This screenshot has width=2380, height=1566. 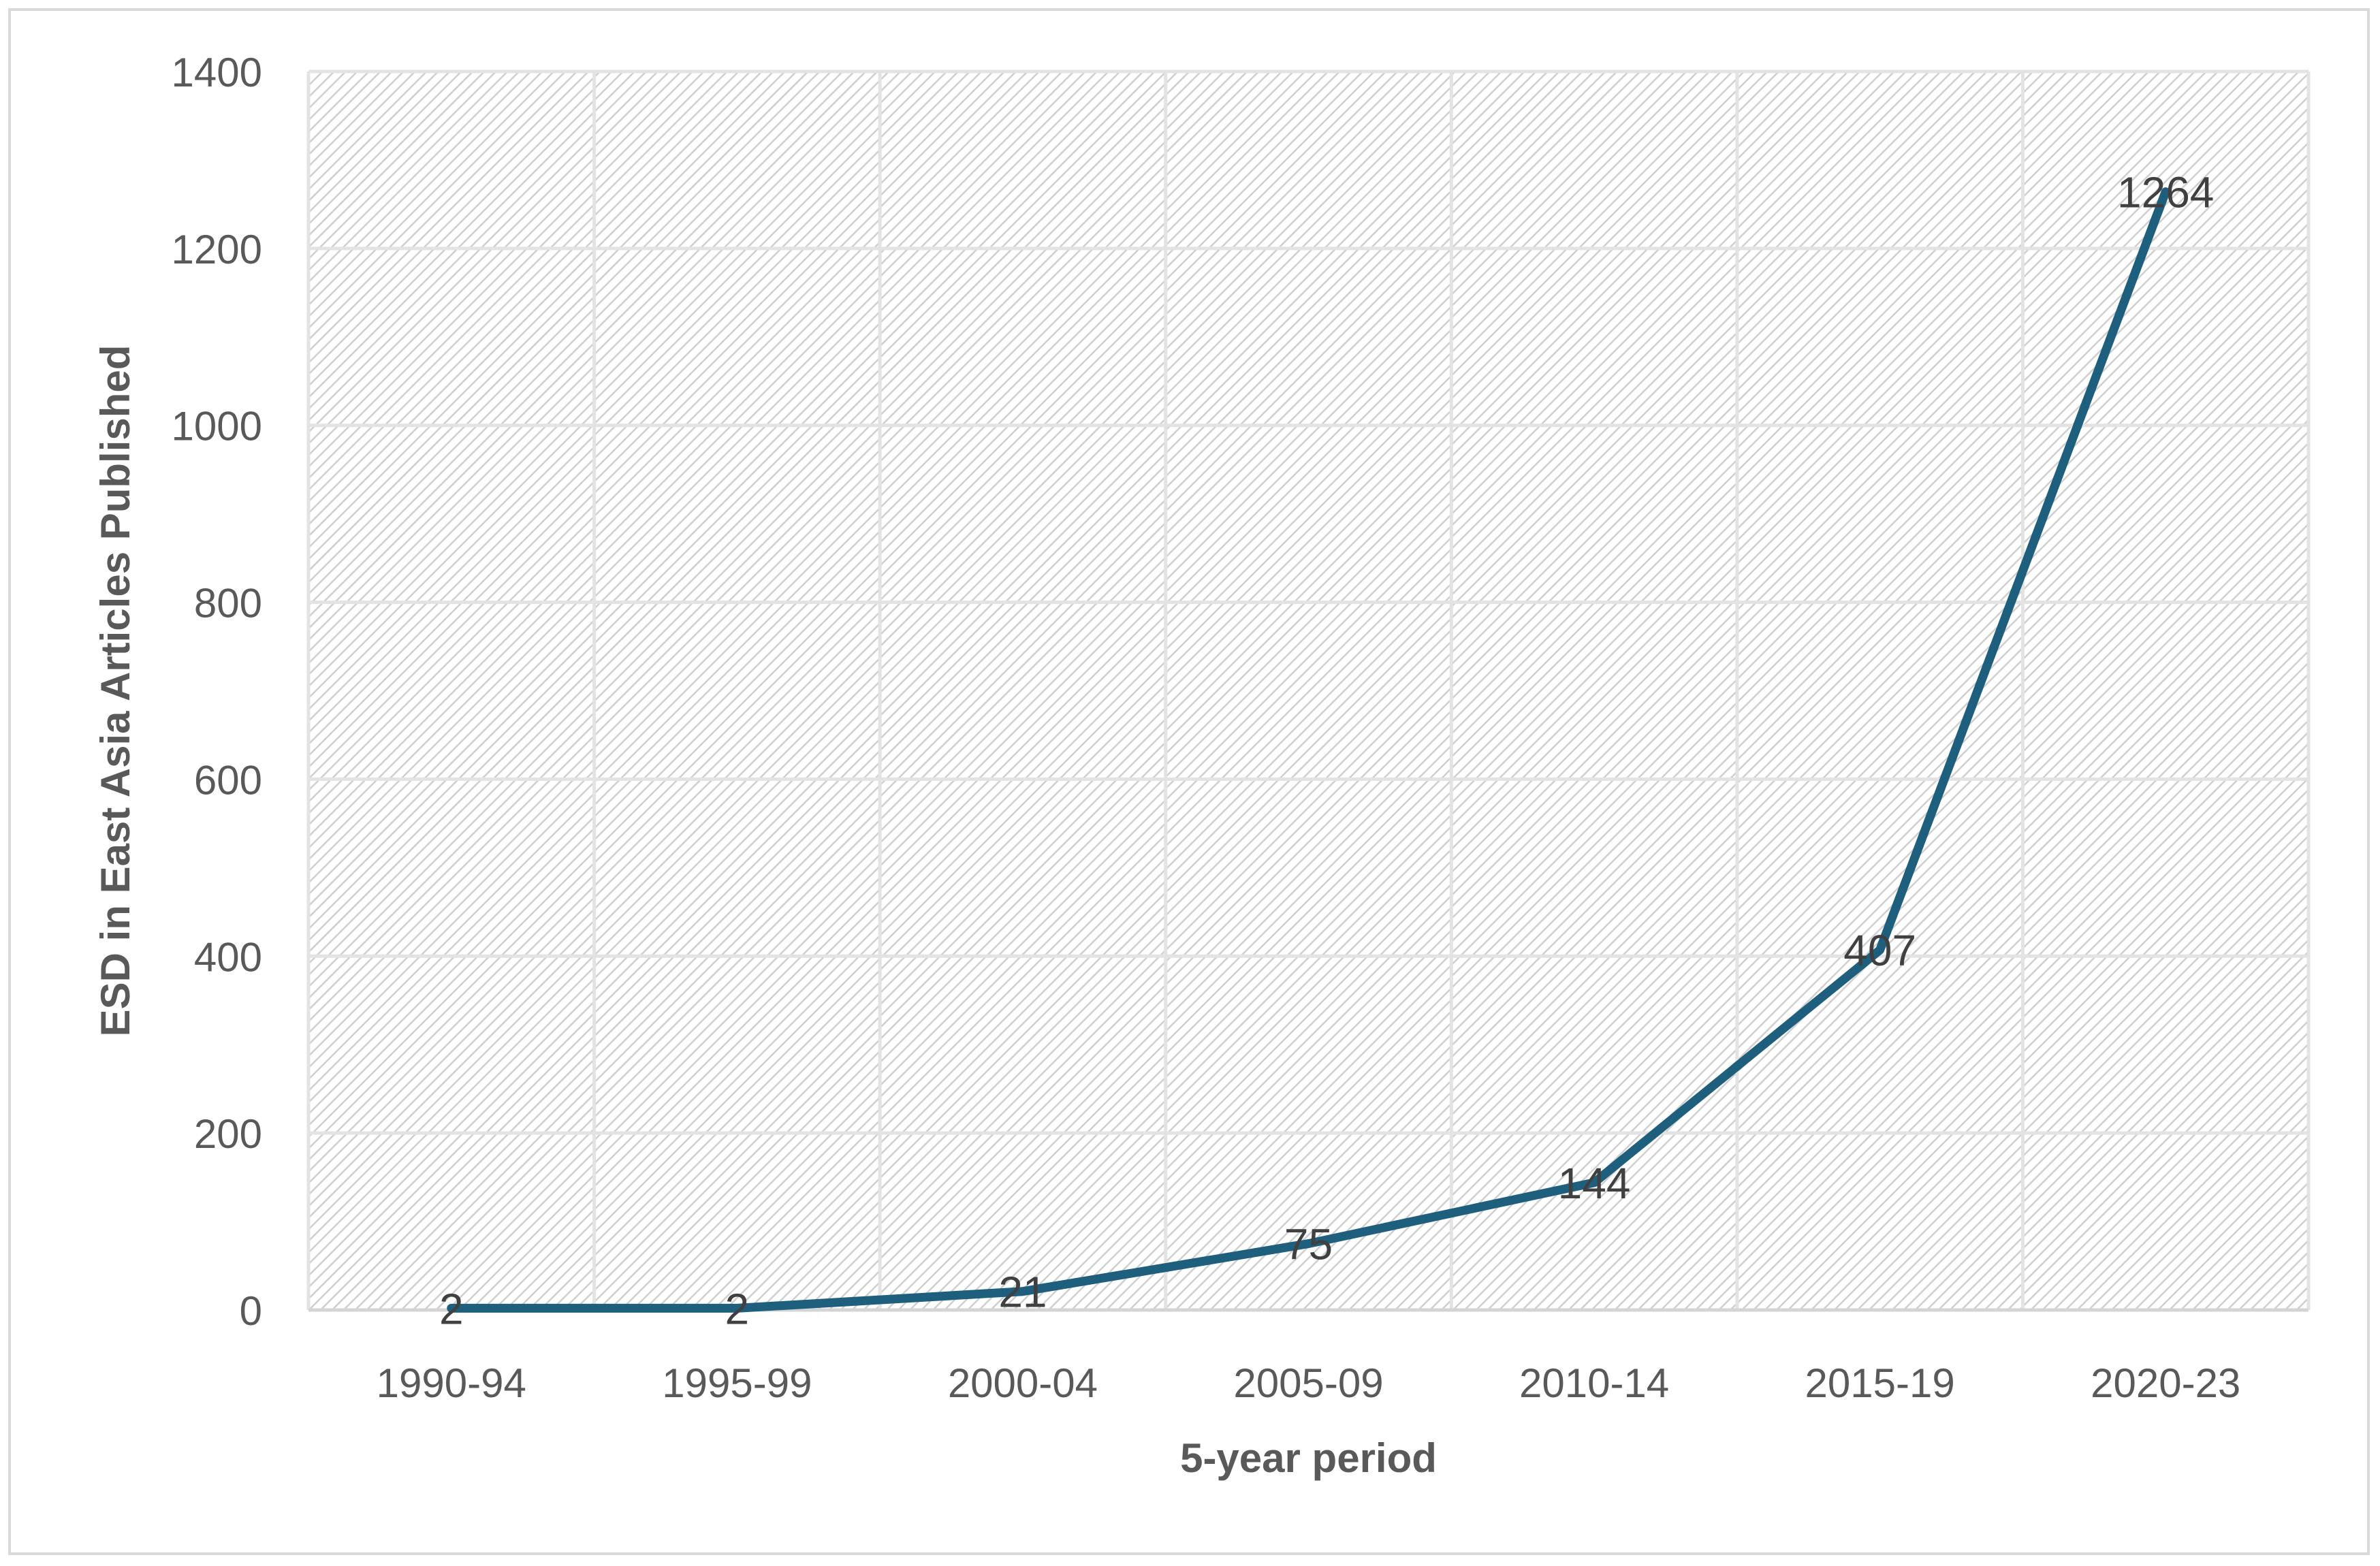 I want to click on y-tick-label: 800, so click(x=228, y=603).